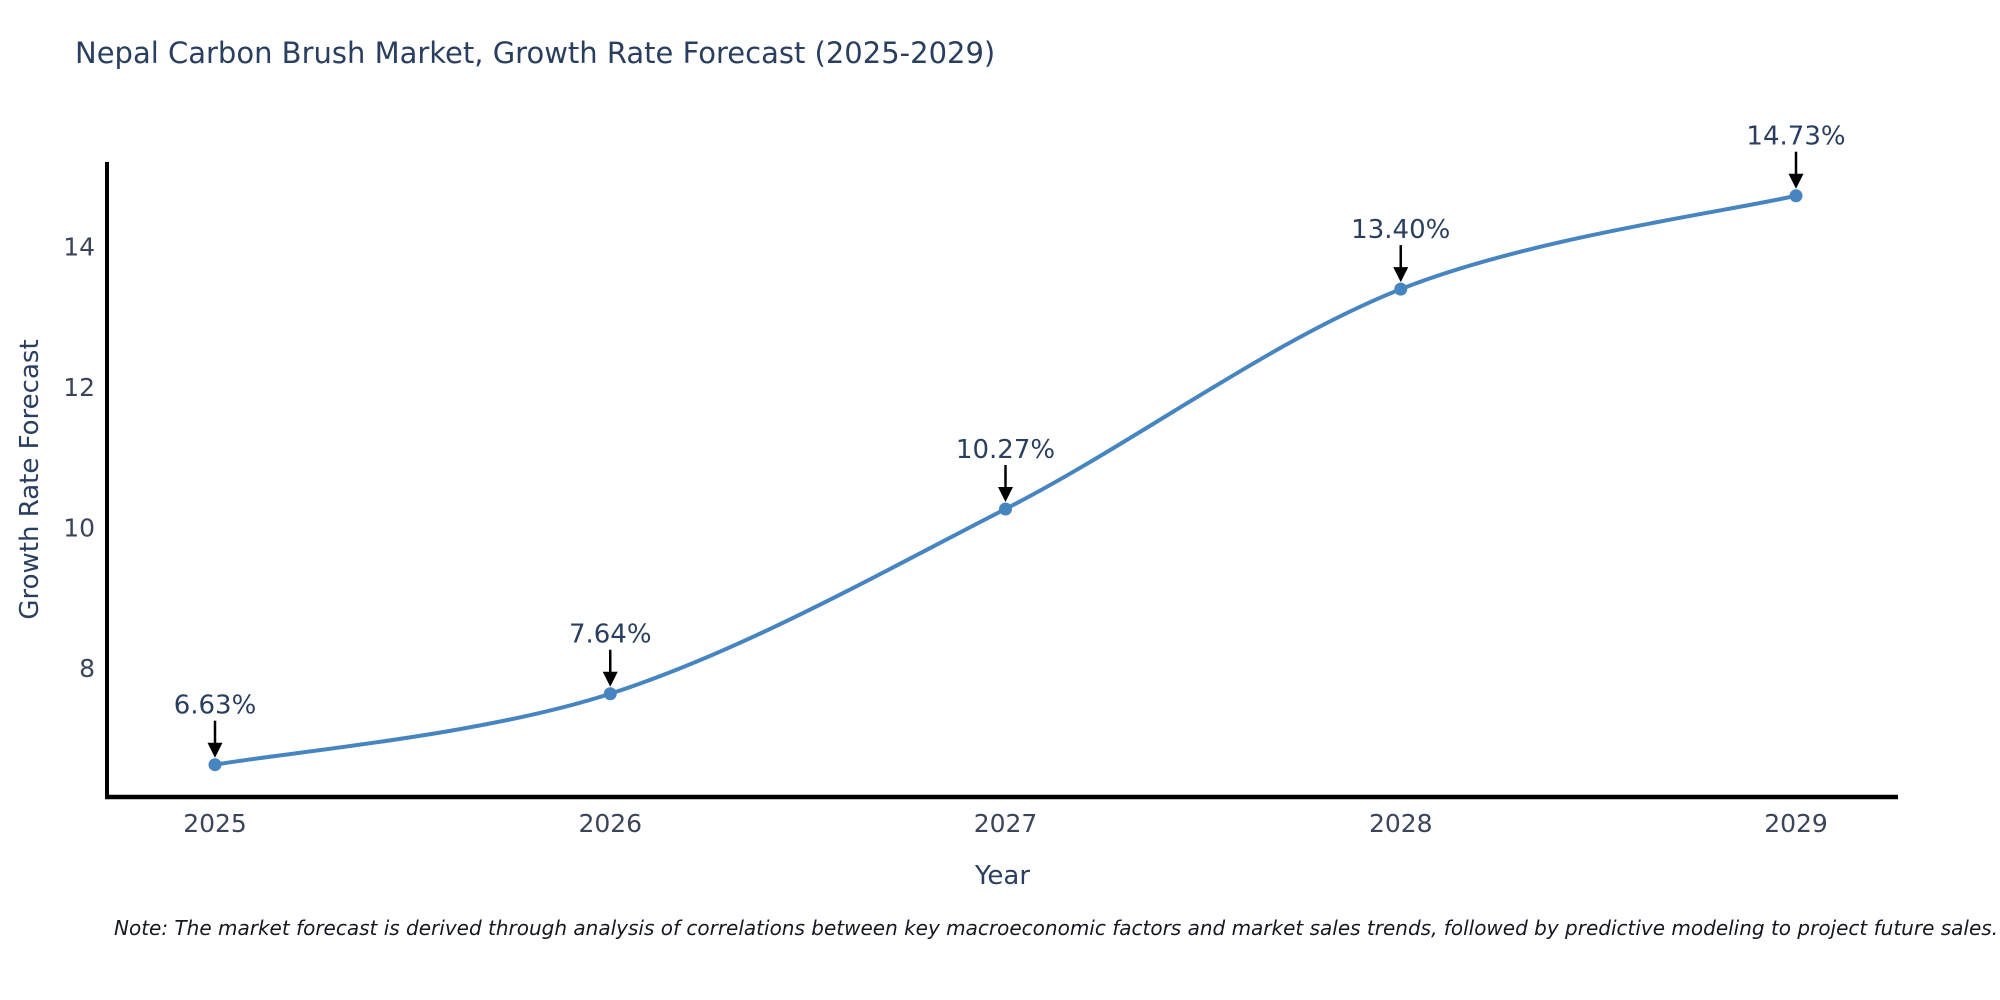  What do you see at coordinates (610, 823) in the screenshot?
I see `x-tick-label: 2026` at bounding box center [610, 823].